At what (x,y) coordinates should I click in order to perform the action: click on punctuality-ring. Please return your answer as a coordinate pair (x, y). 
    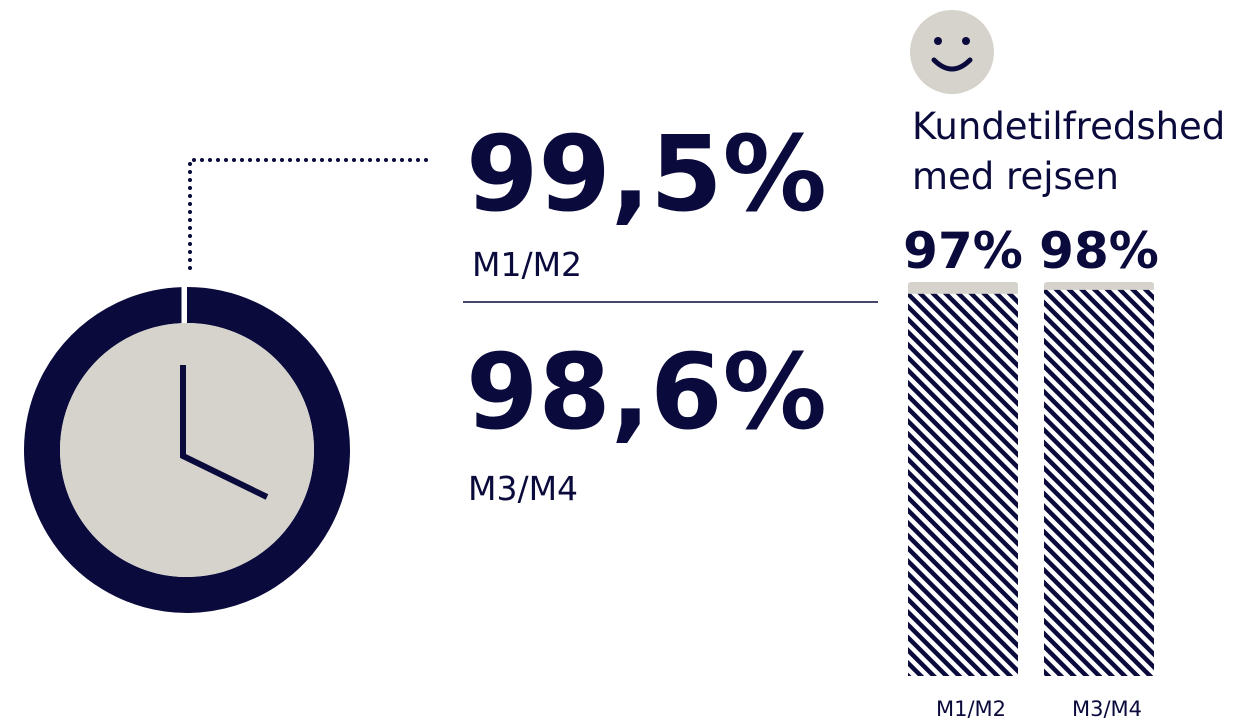
    Looking at the image, I should click on (187, 450).